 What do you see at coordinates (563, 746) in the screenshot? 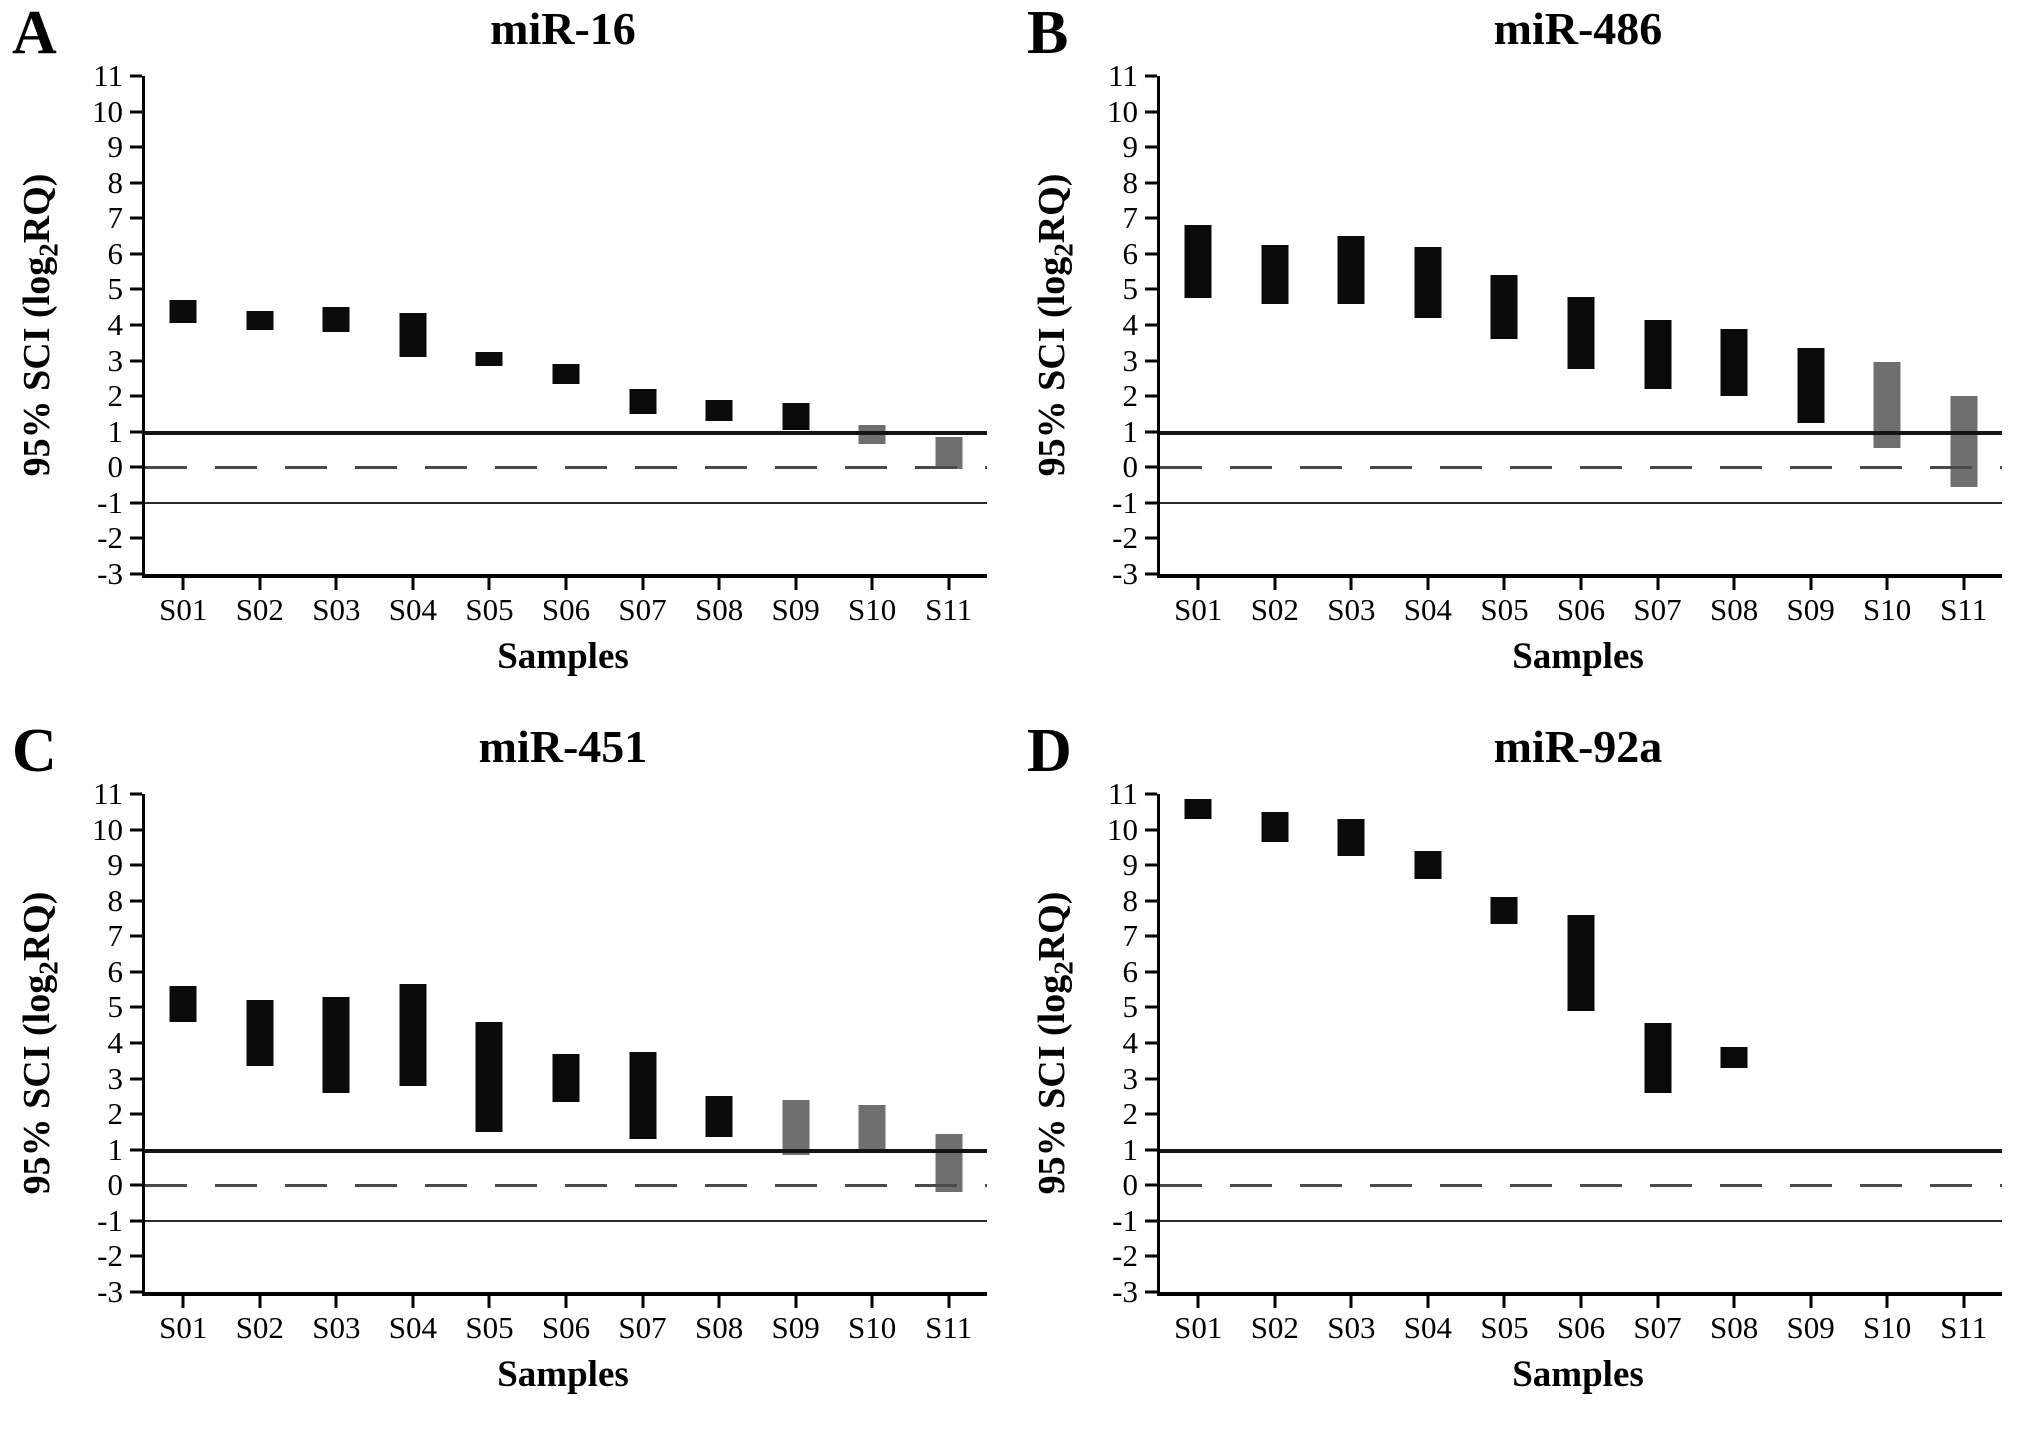
I see `panel-title: miR-451` at bounding box center [563, 746].